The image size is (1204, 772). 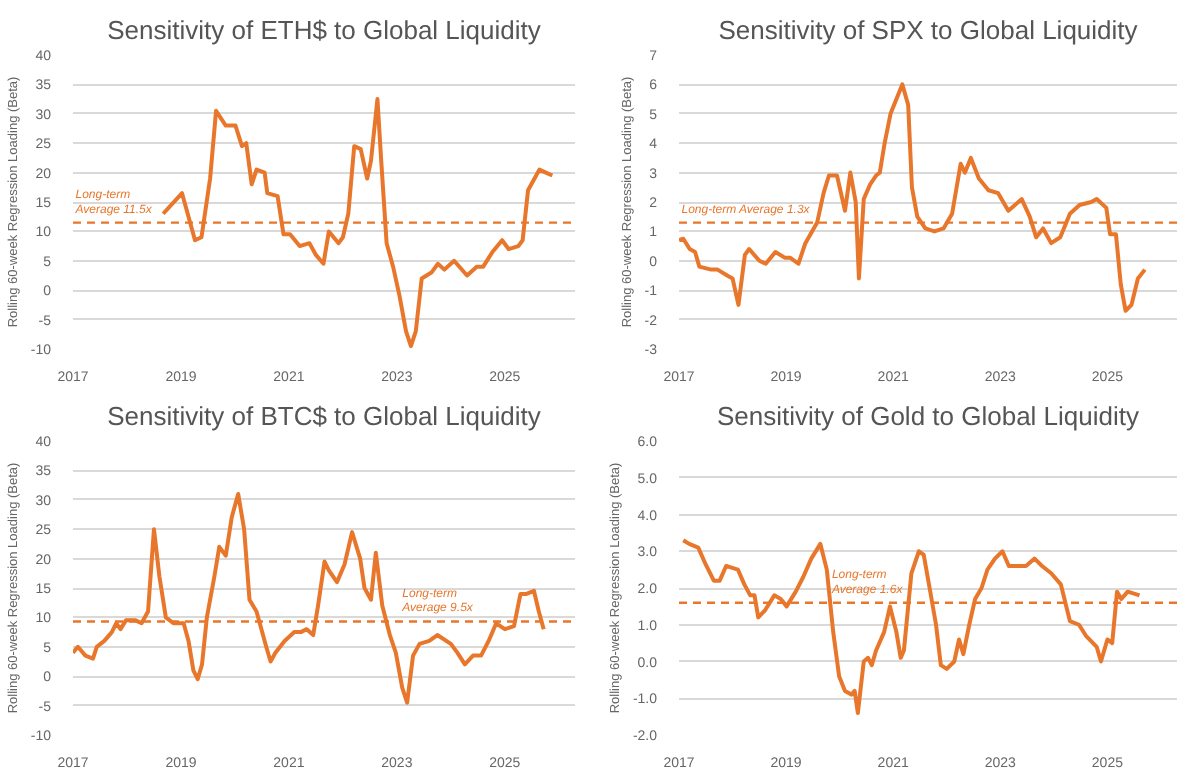 I want to click on chart-title: Sensitivity of BTC$ to Global Liquidity, so click(x=324, y=416).